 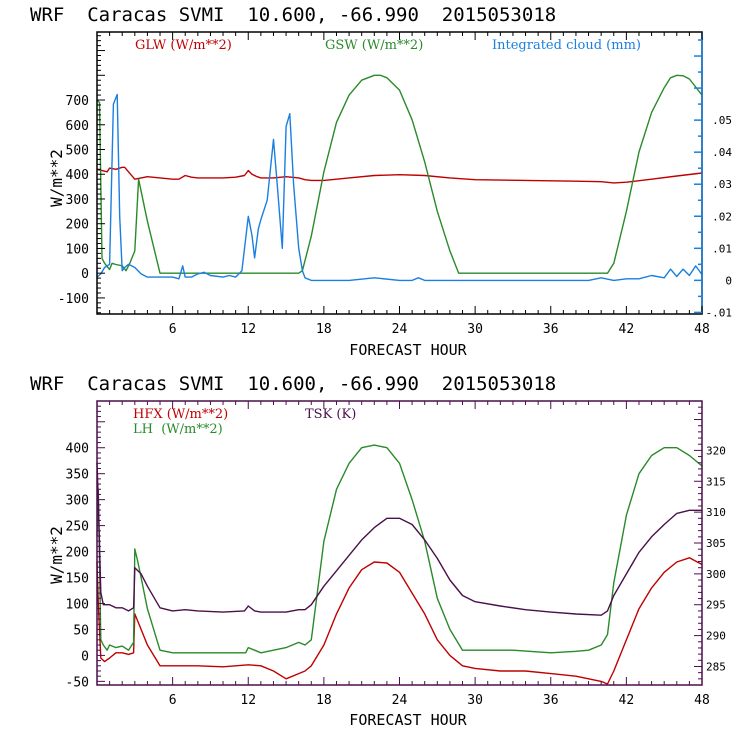 I want to click on y-tick-label: 150, so click(x=77, y=579).